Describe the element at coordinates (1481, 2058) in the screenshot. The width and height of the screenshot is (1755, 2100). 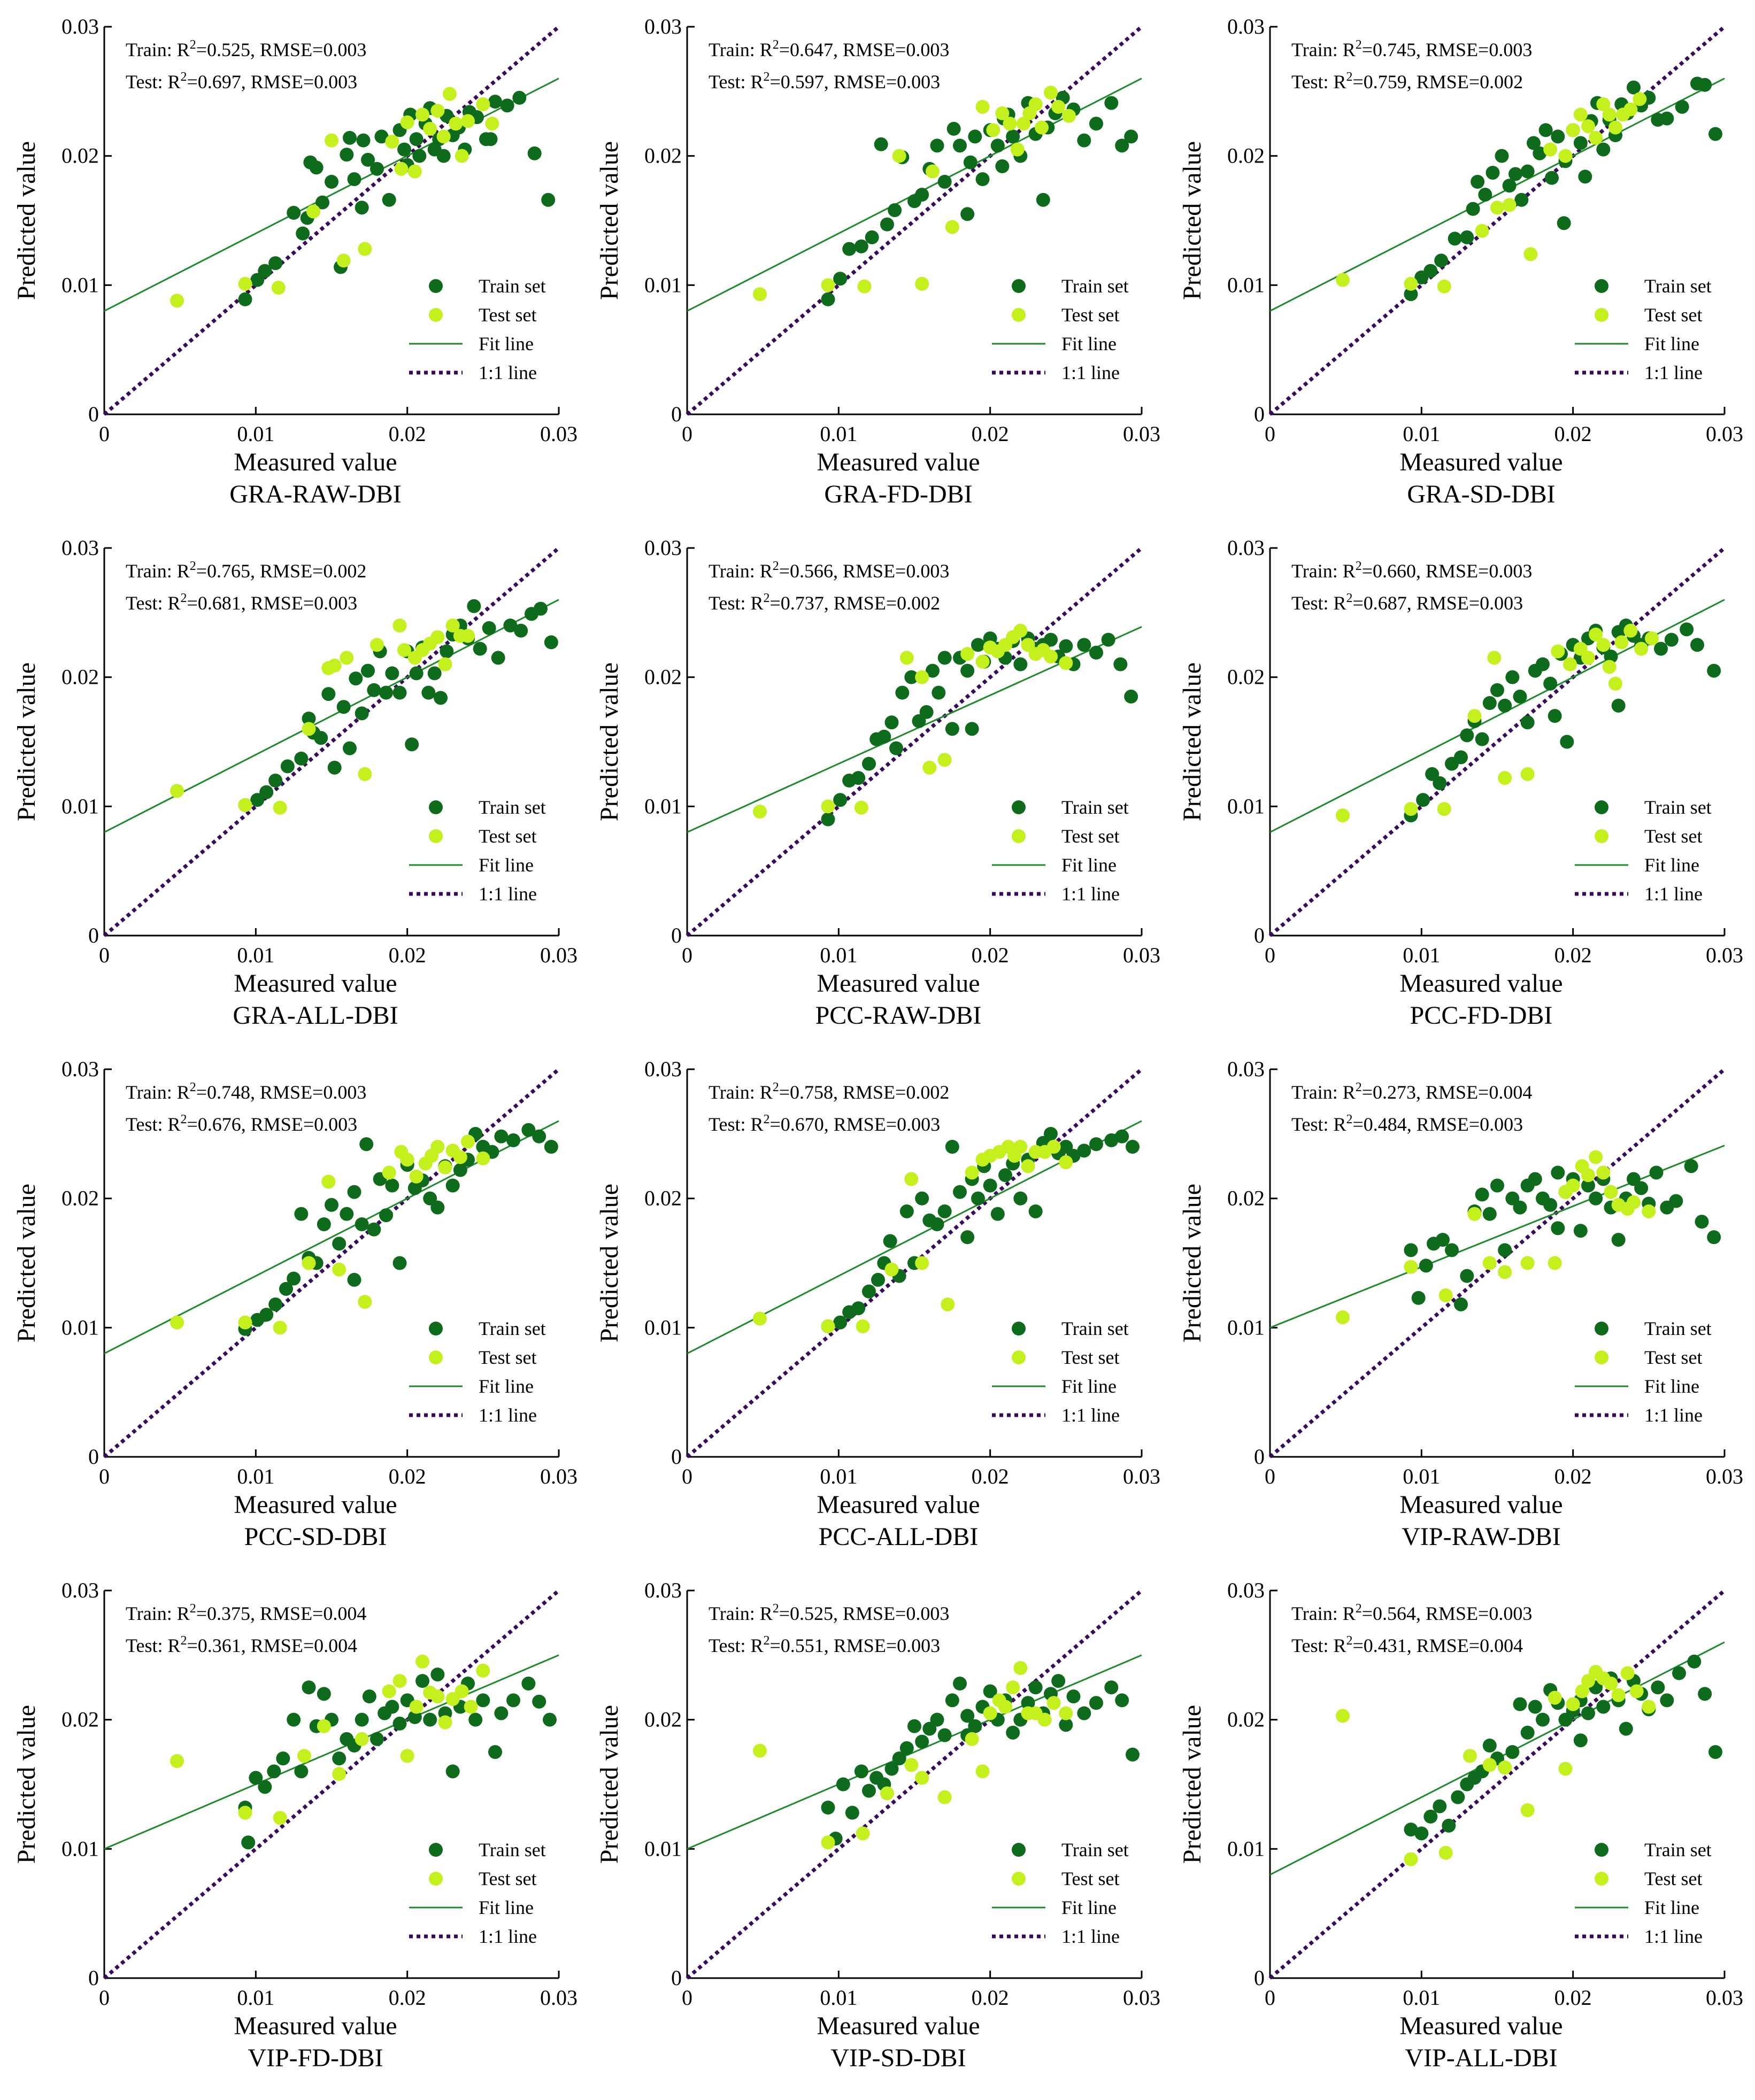
I see `panel-title: VIP-ALL-DBI` at that location.